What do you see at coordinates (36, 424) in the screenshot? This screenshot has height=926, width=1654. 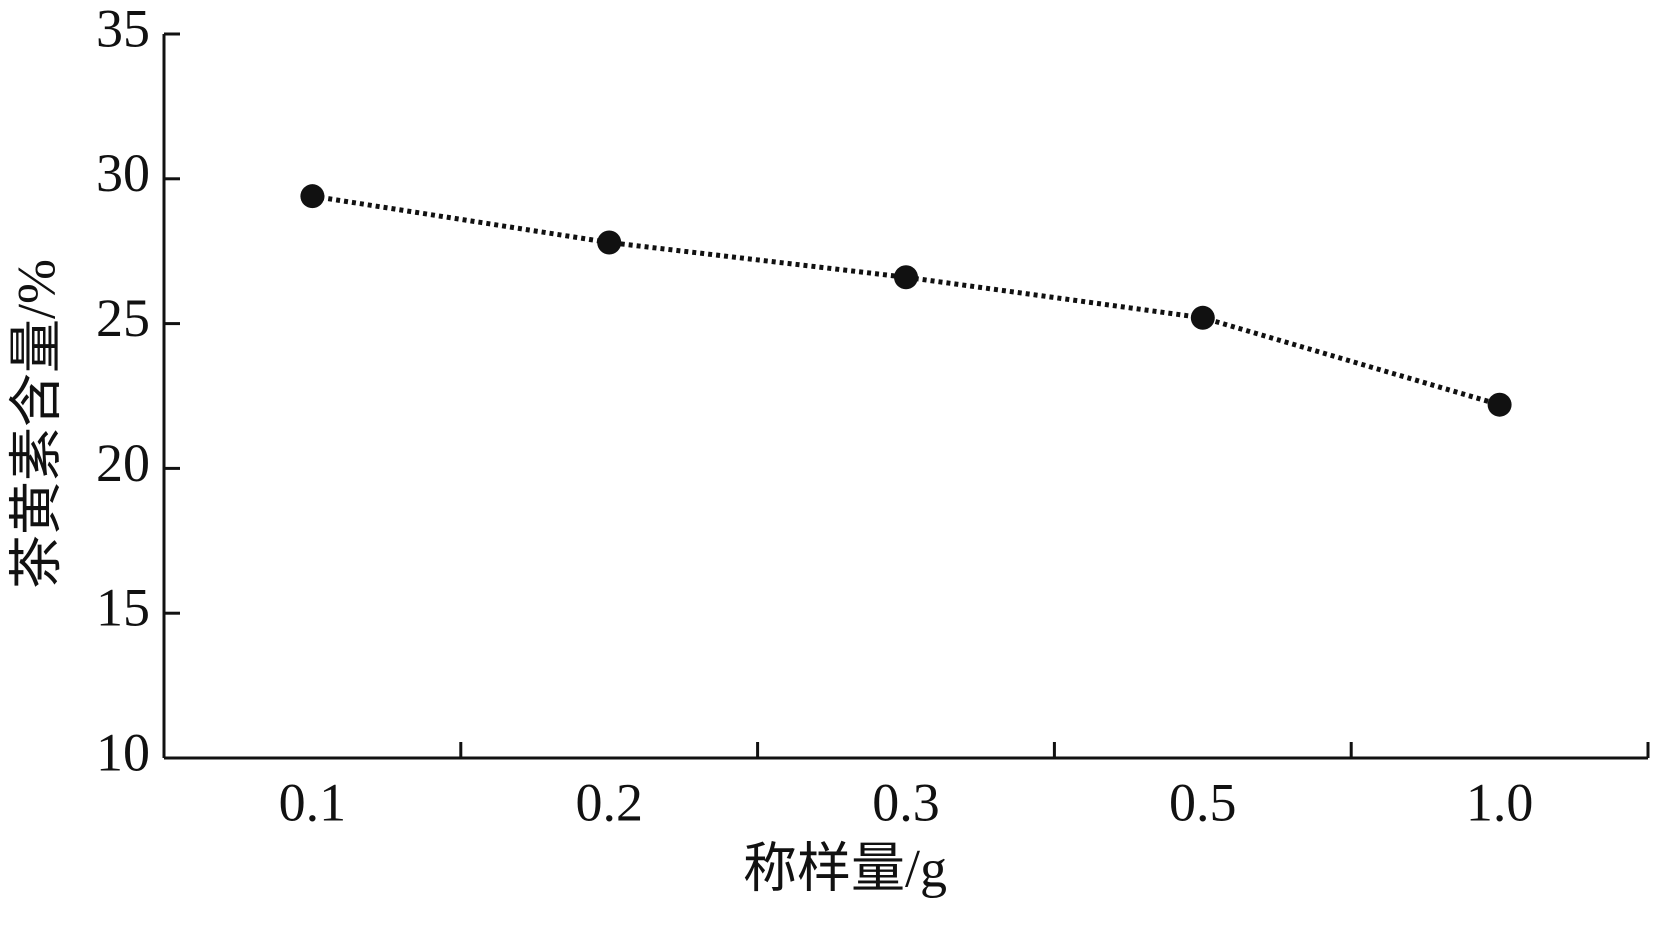 I see `y-axis-label: 茶黄素含量/%` at bounding box center [36, 424].